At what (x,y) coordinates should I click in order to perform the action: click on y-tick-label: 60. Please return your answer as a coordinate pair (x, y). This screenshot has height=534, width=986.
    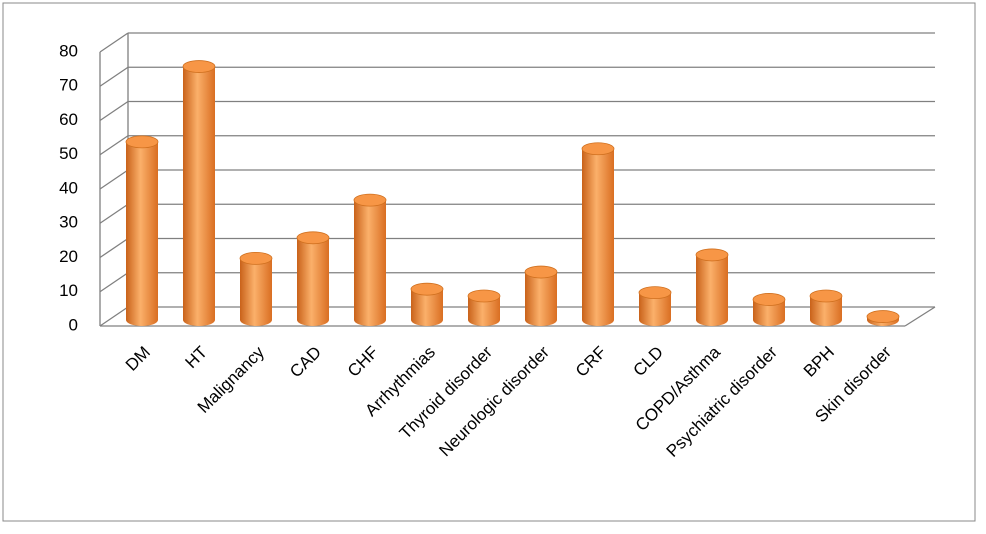
    Looking at the image, I should click on (68, 119).